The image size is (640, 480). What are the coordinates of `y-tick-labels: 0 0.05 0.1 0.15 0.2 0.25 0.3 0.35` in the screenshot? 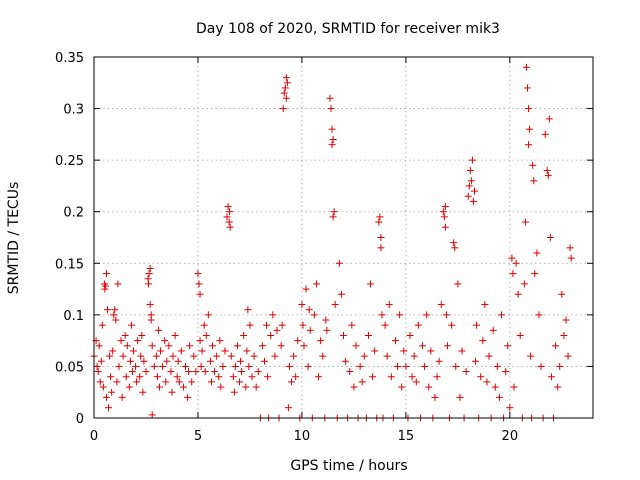 It's located at (69, 239).